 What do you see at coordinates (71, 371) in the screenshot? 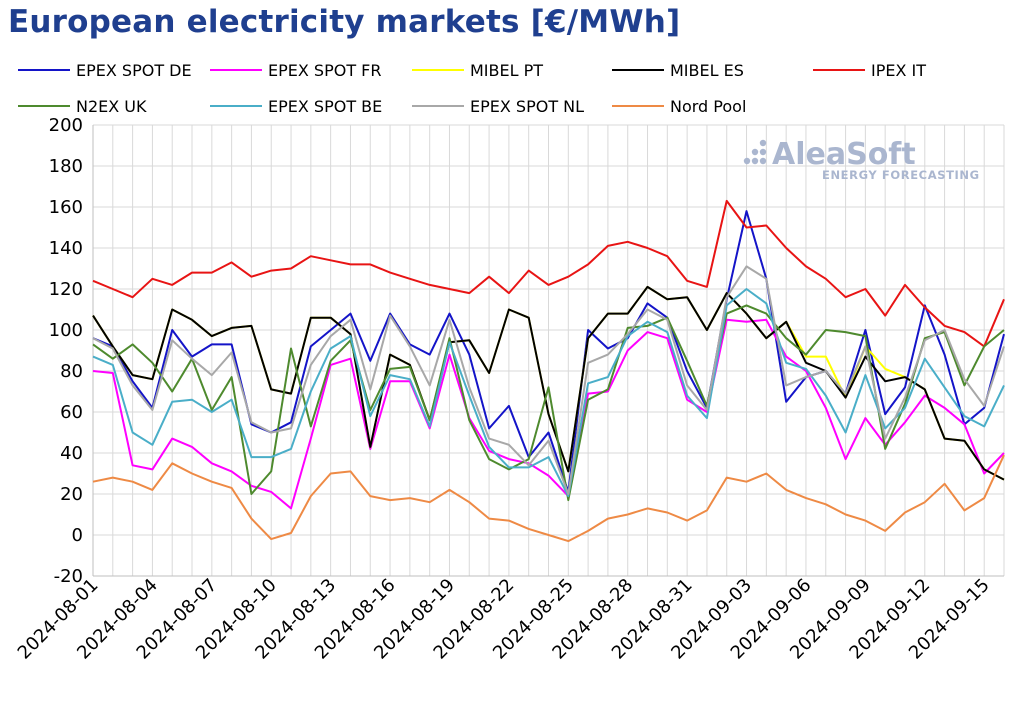
I see `y-tick-label: 80` at bounding box center [71, 371].